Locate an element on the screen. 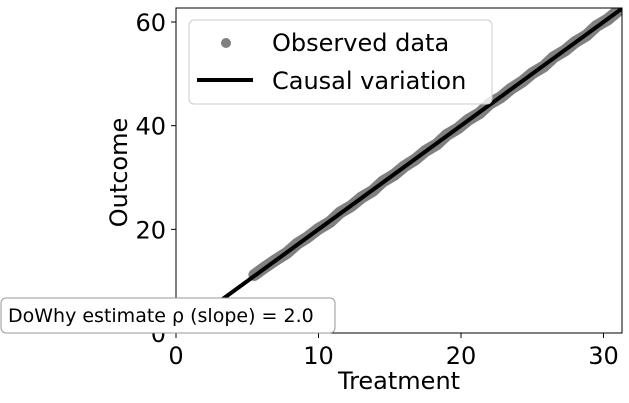  y-tick-label: 40 is located at coordinates (150, 127).